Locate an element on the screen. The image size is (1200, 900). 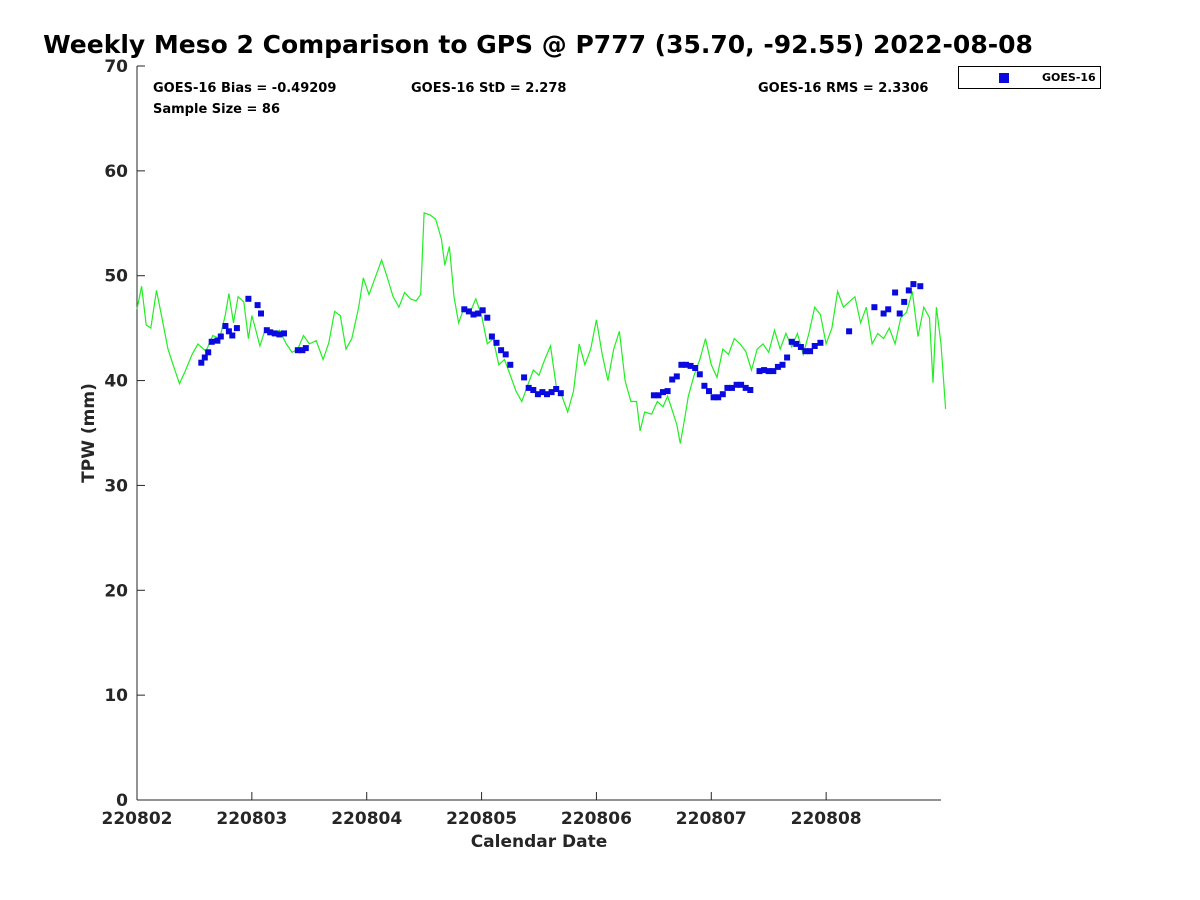
x-tick-label: 220805 is located at coordinates (481, 819).